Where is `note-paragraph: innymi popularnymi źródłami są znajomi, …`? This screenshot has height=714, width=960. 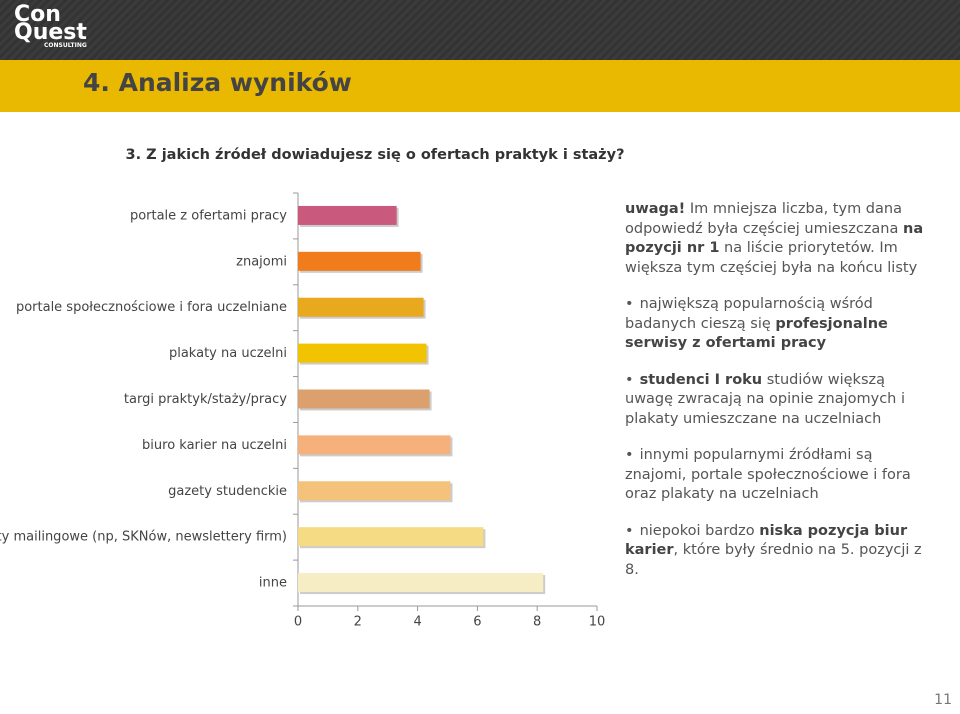 note-paragraph: innymi popularnymi źródłami są znajomi, … is located at coordinates (775, 475).